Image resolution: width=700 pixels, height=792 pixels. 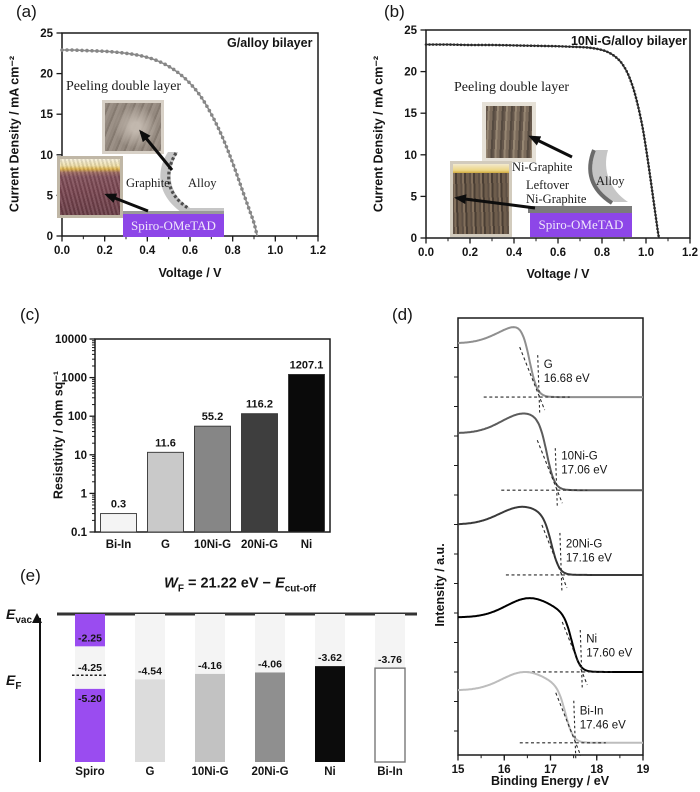 I want to click on svg-text: 18, so click(x=596, y=770).